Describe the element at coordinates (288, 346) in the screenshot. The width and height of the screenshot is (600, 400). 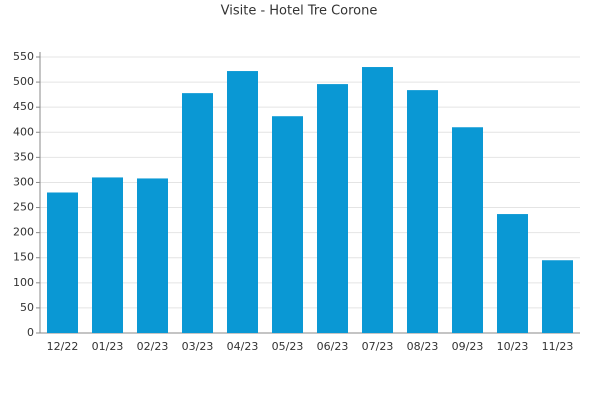
I see `x-tick-label: 05/23` at that location.